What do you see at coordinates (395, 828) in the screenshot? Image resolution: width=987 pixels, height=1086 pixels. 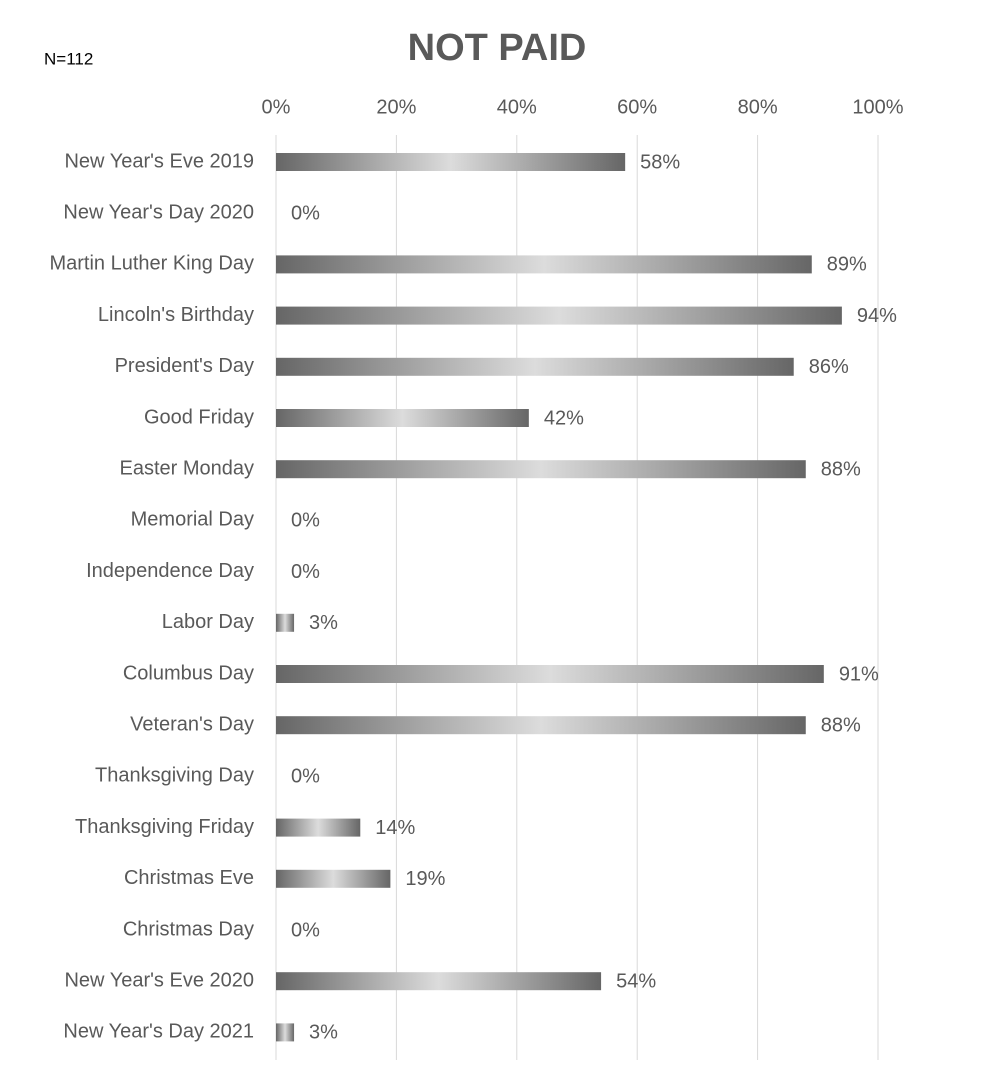 I see `data-label: 14%` at bounding box center [395, 828].